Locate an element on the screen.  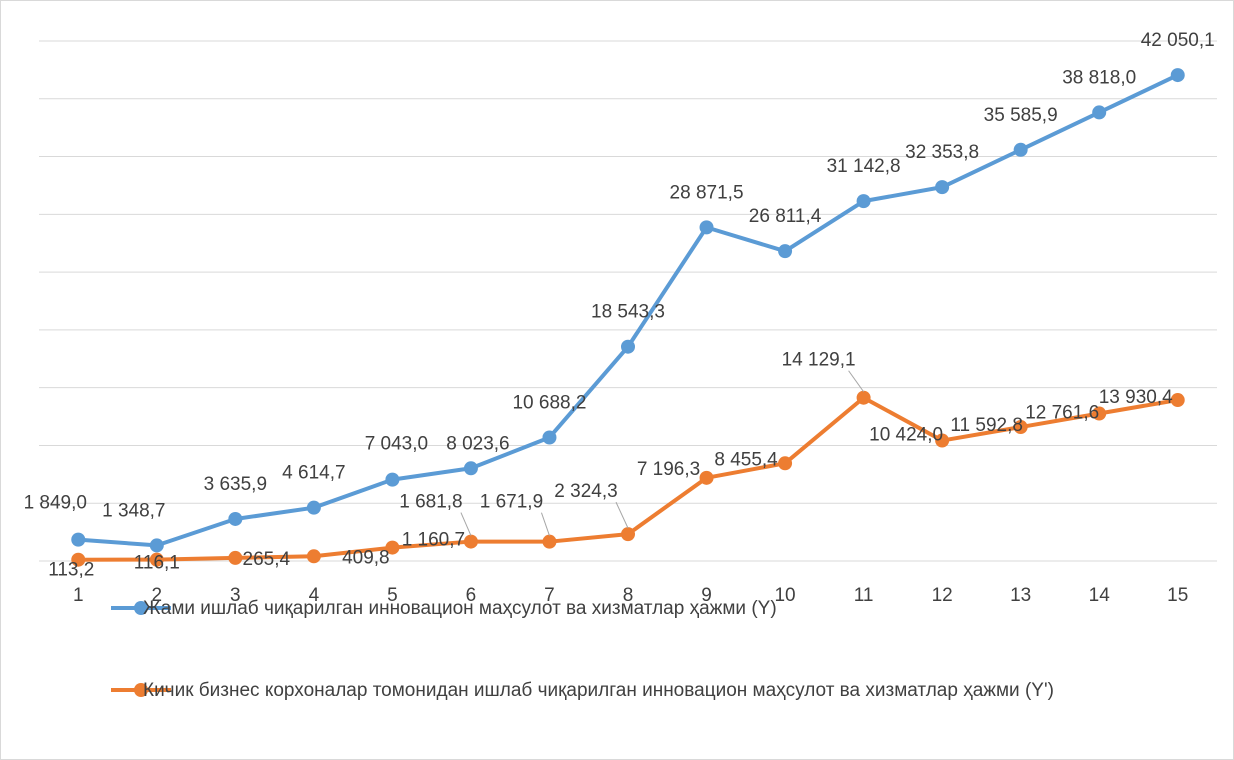
data-label: 7 043,0 is located at coordinates (396, 444).